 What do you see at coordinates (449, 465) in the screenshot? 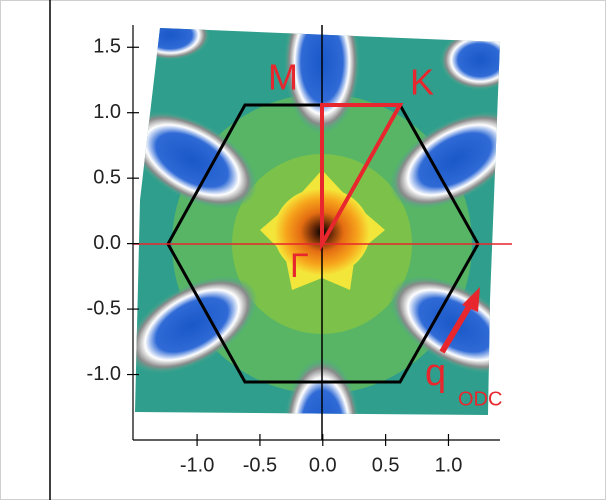
I see `x-tick-label: 1.0` at bounding box center [449, 465].